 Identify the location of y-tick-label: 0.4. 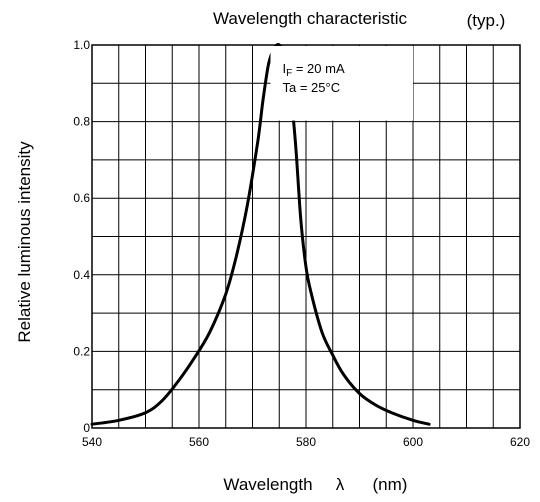
(81, 275).